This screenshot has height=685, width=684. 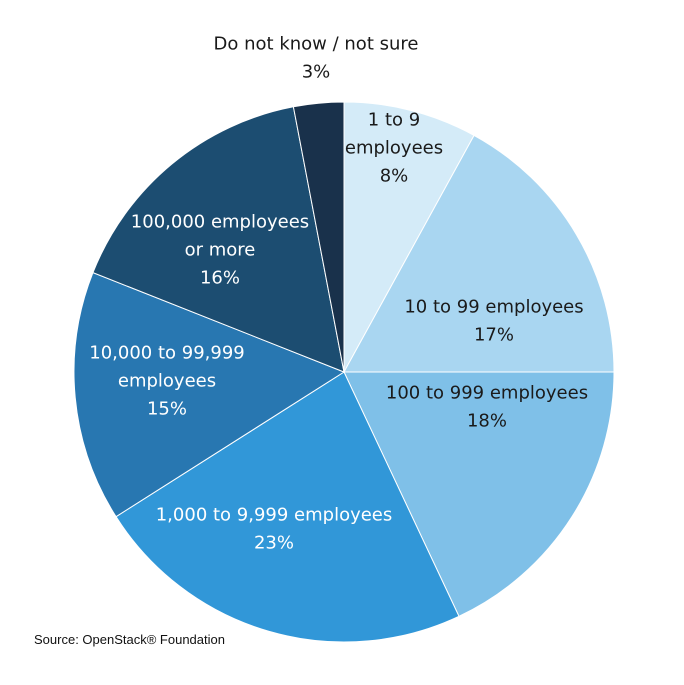 I want to click on slice-label: 100 to 999 employees 18%, so click(x=487, y=406).